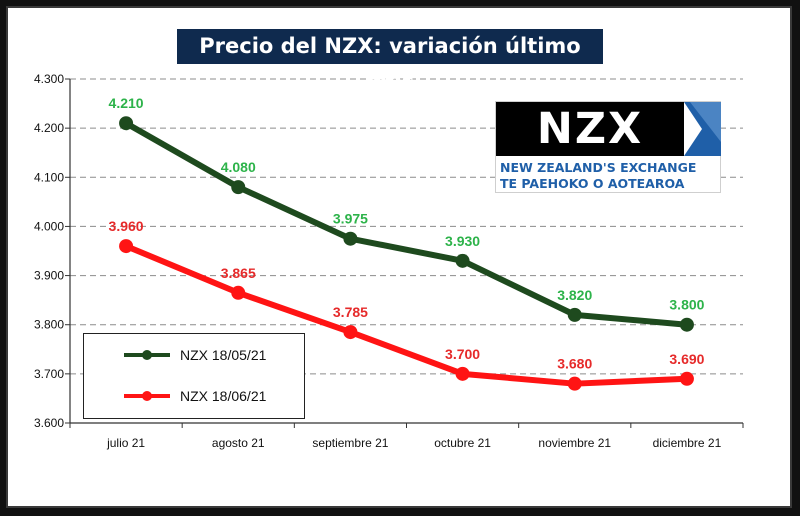 This screenshot has width=800, height=516. Describe the element at coordinates (49, 423) in the screenshot. I see `y-tick-label: 3.600` at that location.